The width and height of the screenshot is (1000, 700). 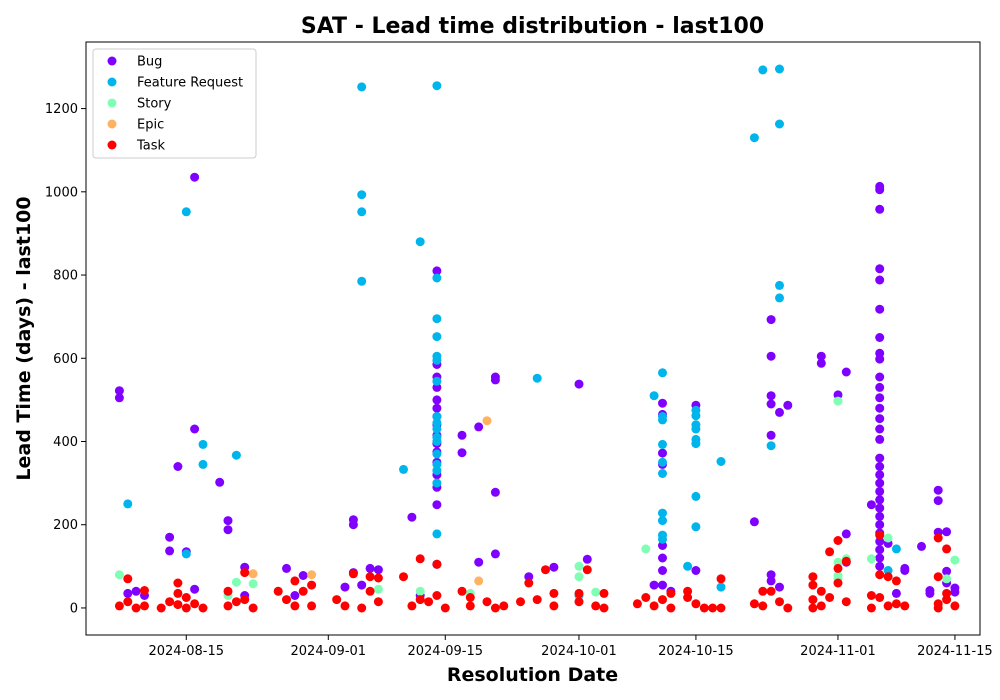 I want to click on y-axis-label: Lead Time (days) - last100, so click(x=24, y=338).